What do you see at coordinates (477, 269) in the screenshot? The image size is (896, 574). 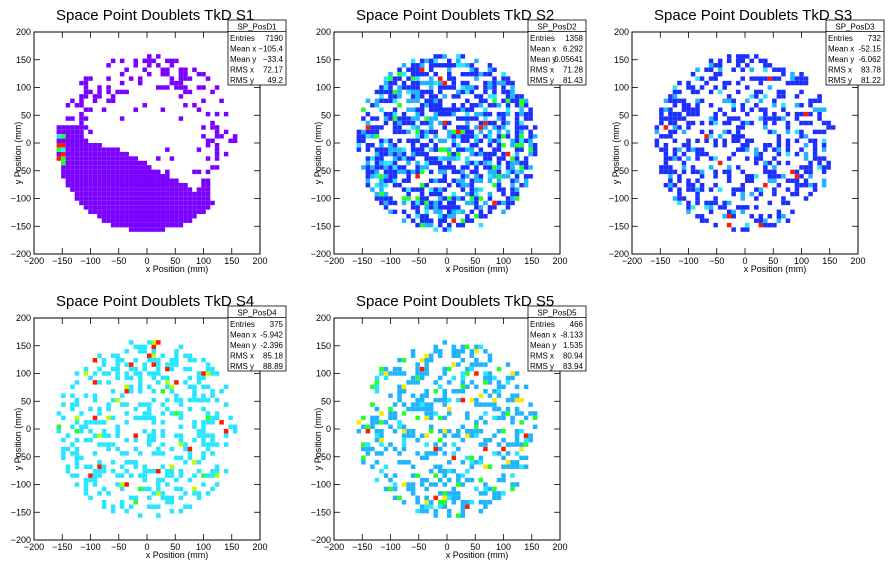 I see `x-axis-label: x Position (mm)` at bounding box center [477, 269].